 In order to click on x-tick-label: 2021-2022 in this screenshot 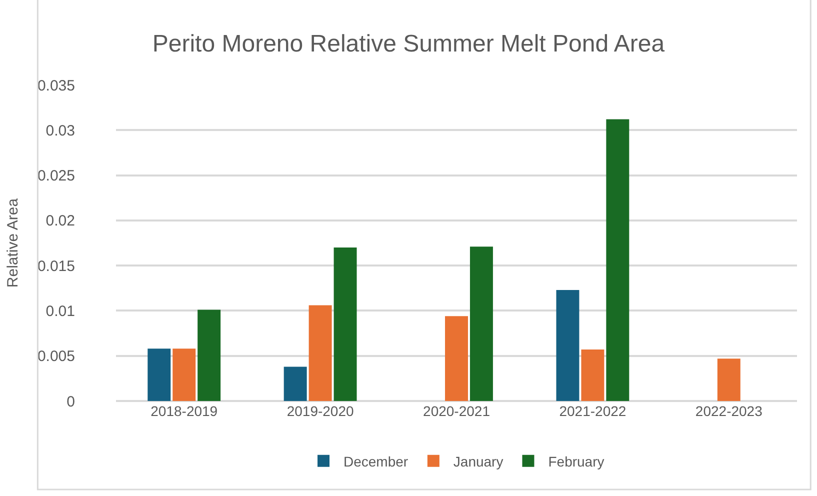, I will do `click(592, 411)`.